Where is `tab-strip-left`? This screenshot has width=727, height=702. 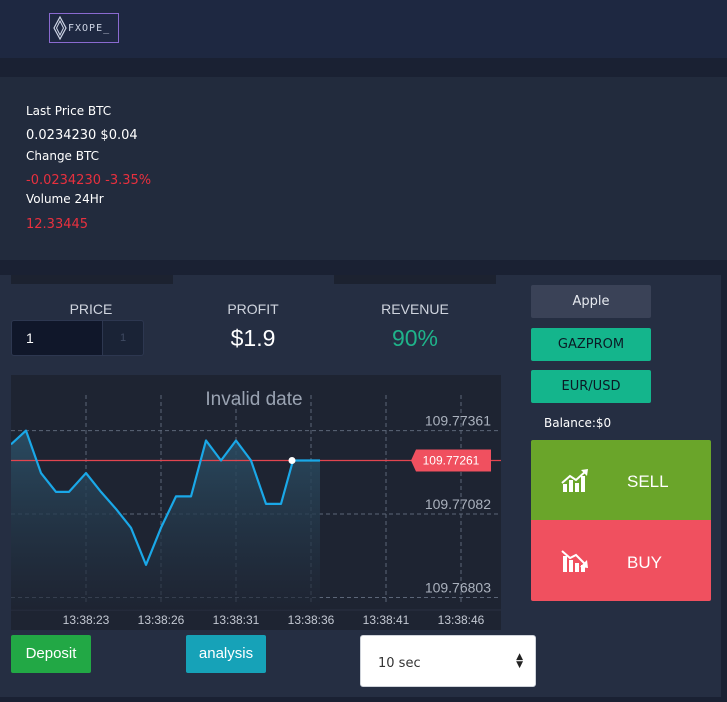 tab-strip-left is located at coordinates (92, 279).